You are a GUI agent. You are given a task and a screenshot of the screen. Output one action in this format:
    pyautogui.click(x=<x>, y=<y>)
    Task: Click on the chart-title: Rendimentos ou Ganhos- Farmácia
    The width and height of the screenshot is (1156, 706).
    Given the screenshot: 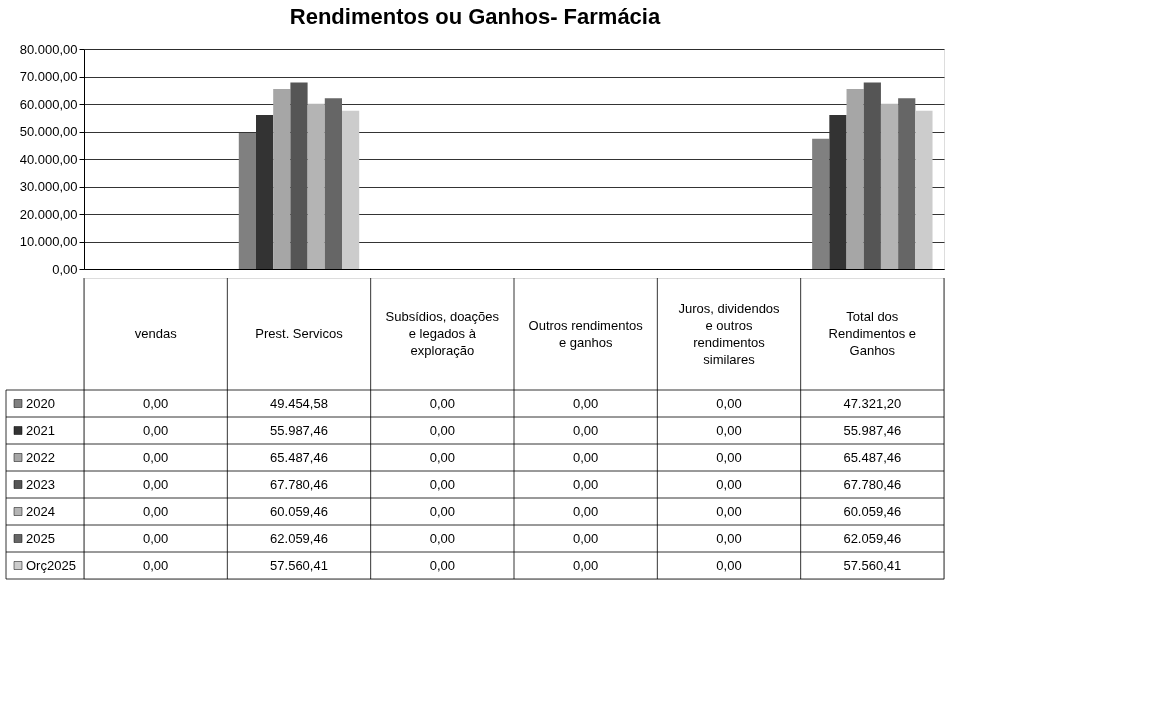 What is the action you would take?
    pyautogui.click(x=475, y=16)
    